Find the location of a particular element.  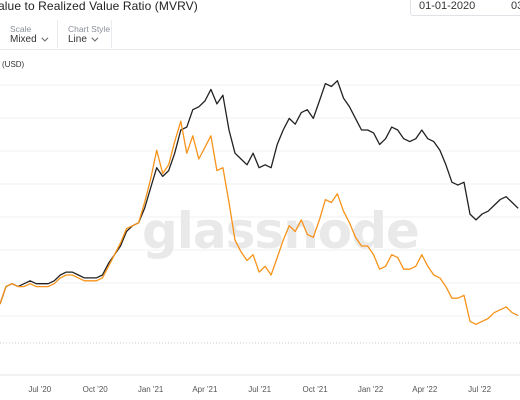

chart-style-label: Chart Style is located at coordinates (89, 29).